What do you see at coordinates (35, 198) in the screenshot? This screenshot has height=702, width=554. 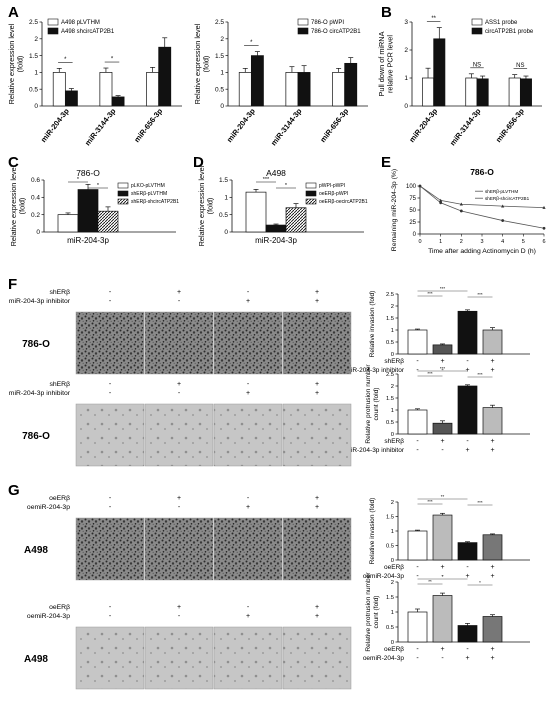 I see `y-tick-label: 0.4` at bounding box center [35, 198].